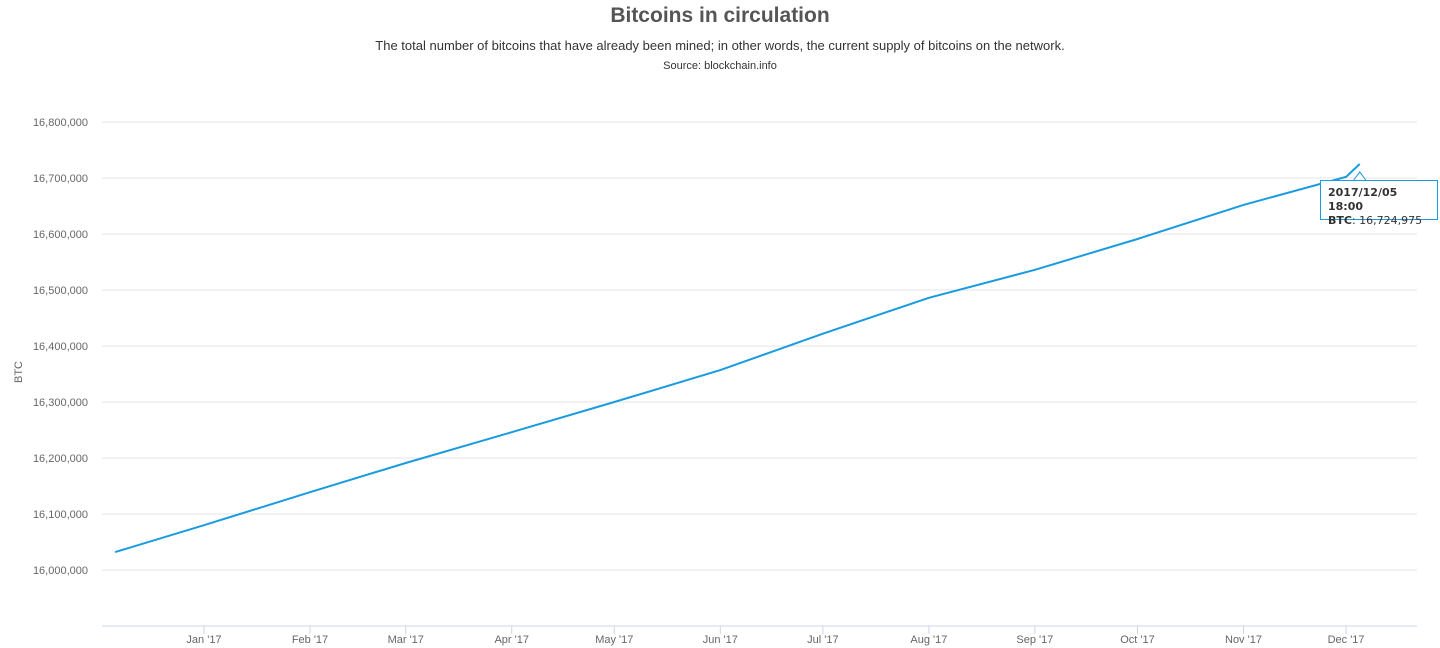 The image size is (1440, 648). What do you see at coordinates (511, 640) in the screenshot?
I see `x-tick-label: Apr '17` at bounding box center [511, 640].